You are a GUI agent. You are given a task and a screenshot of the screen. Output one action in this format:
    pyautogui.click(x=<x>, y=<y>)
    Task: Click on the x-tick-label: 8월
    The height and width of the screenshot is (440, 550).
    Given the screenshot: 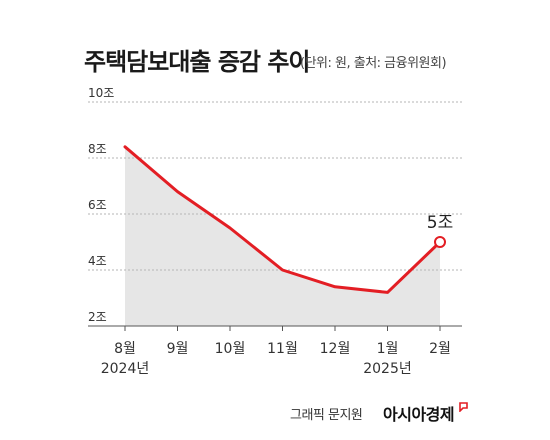 What is the action you would take?
    pyautogui.click(x=125, y=349)
    